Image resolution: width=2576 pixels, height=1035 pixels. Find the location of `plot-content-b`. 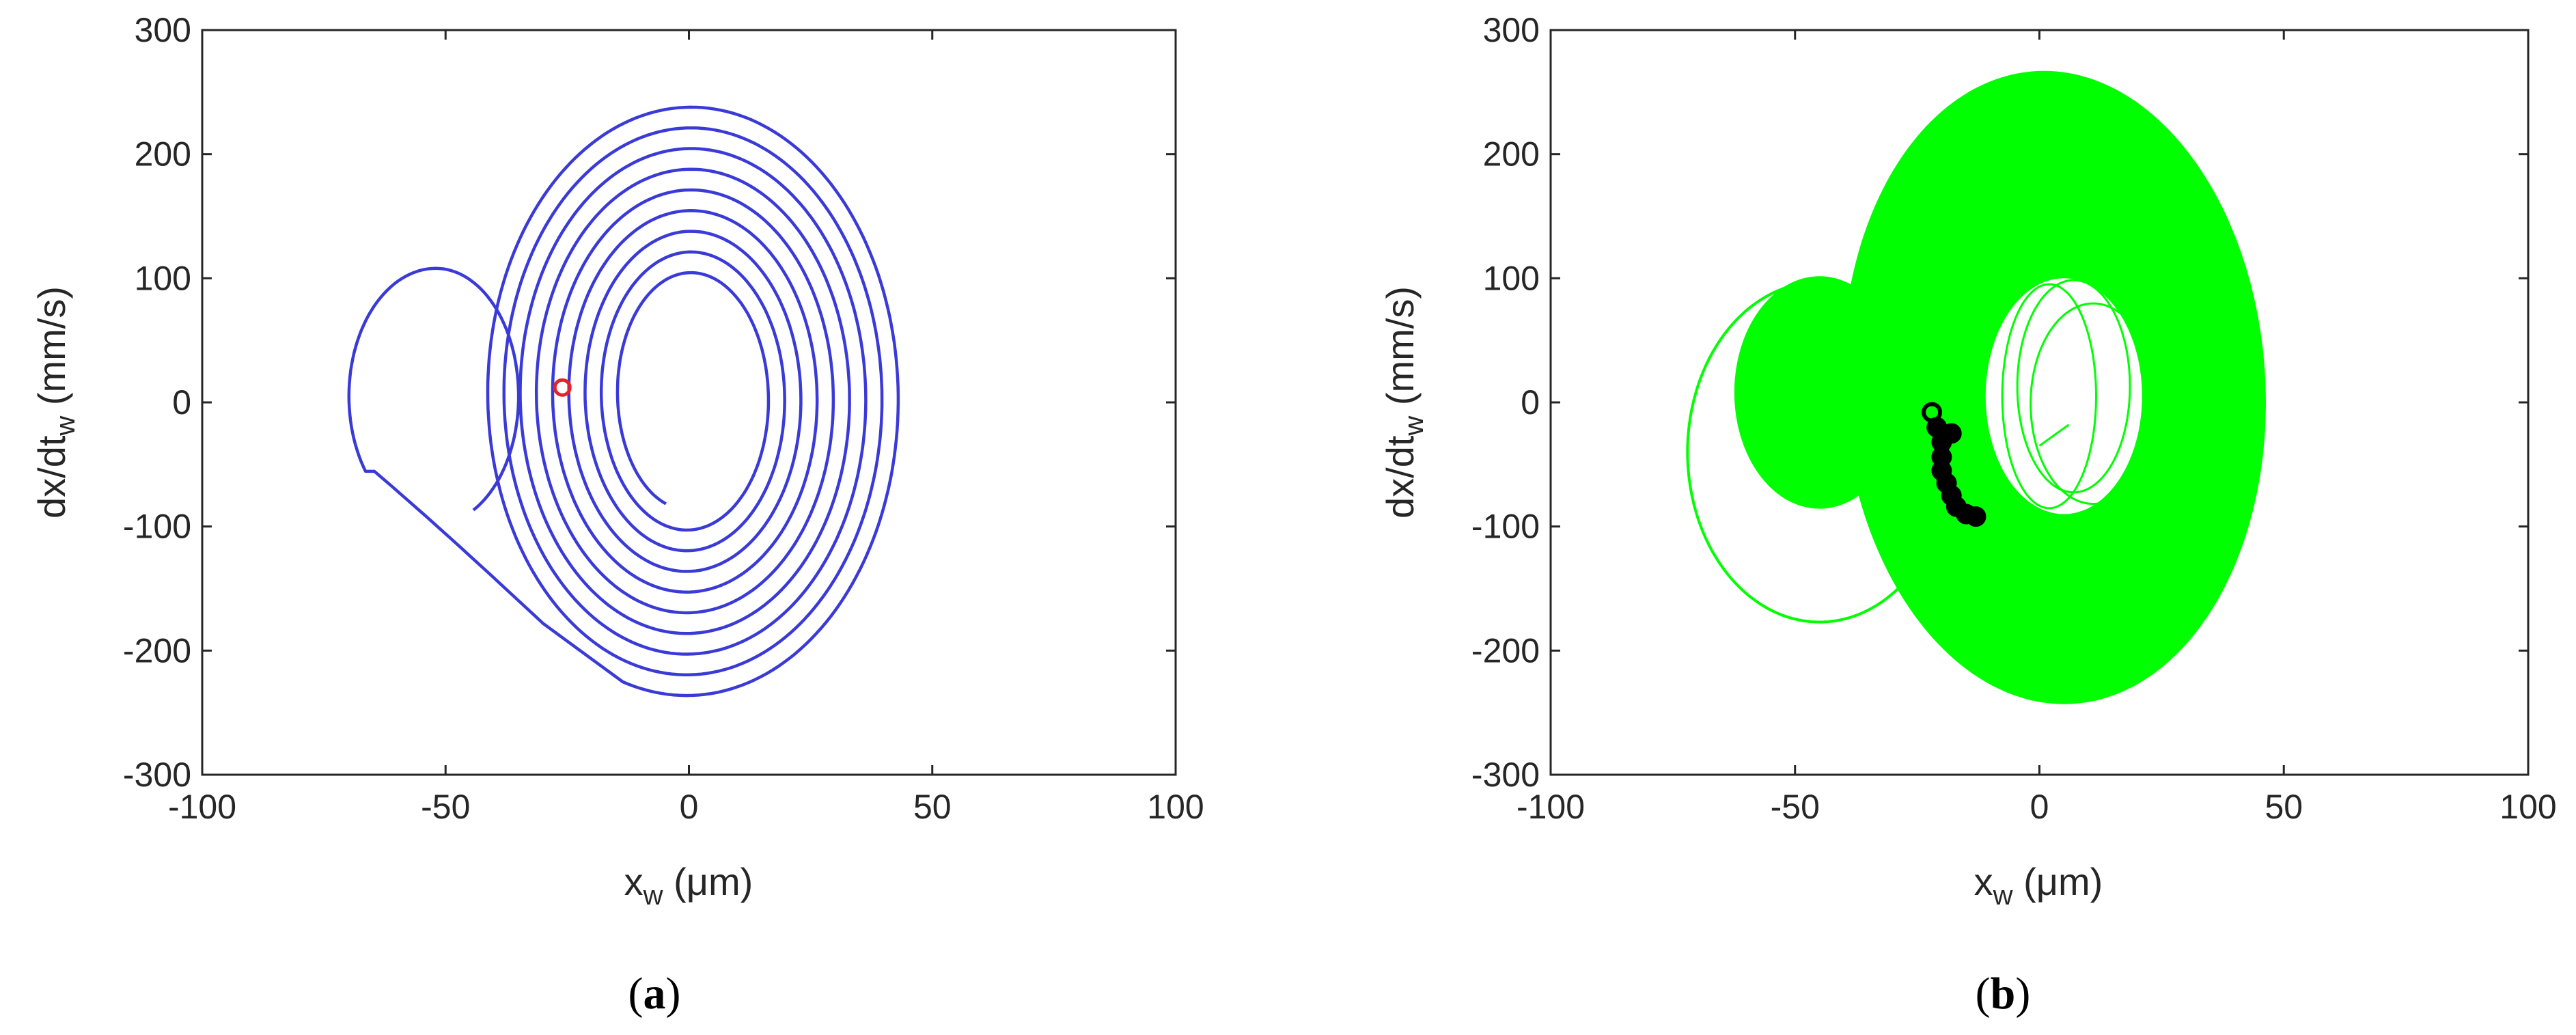

plot-content-b is located at coordinates (1977, 387).